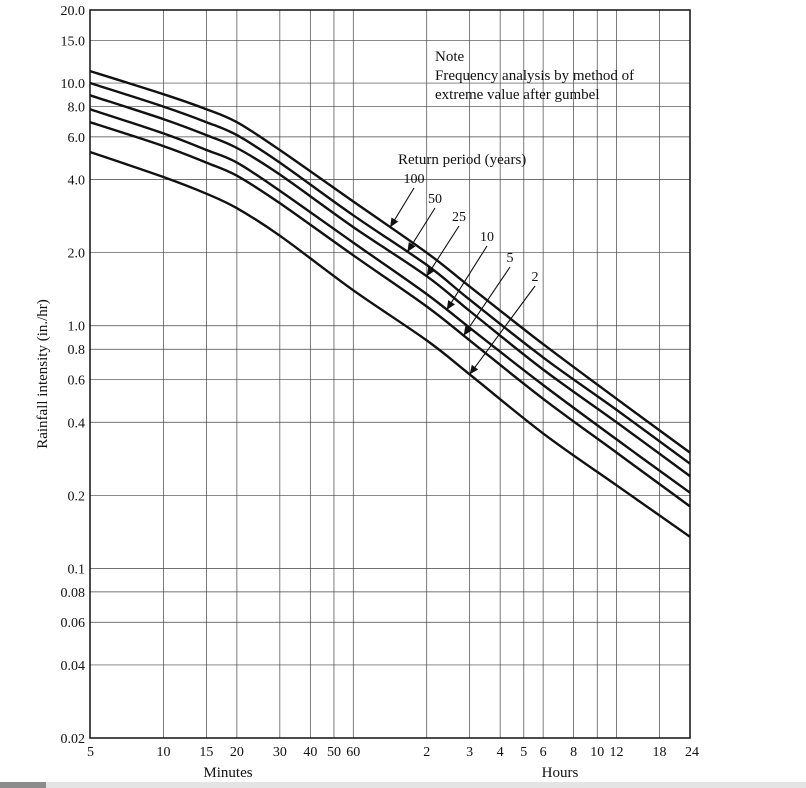  I want to click on y-tick-label: 0.1, so click(77, 569).